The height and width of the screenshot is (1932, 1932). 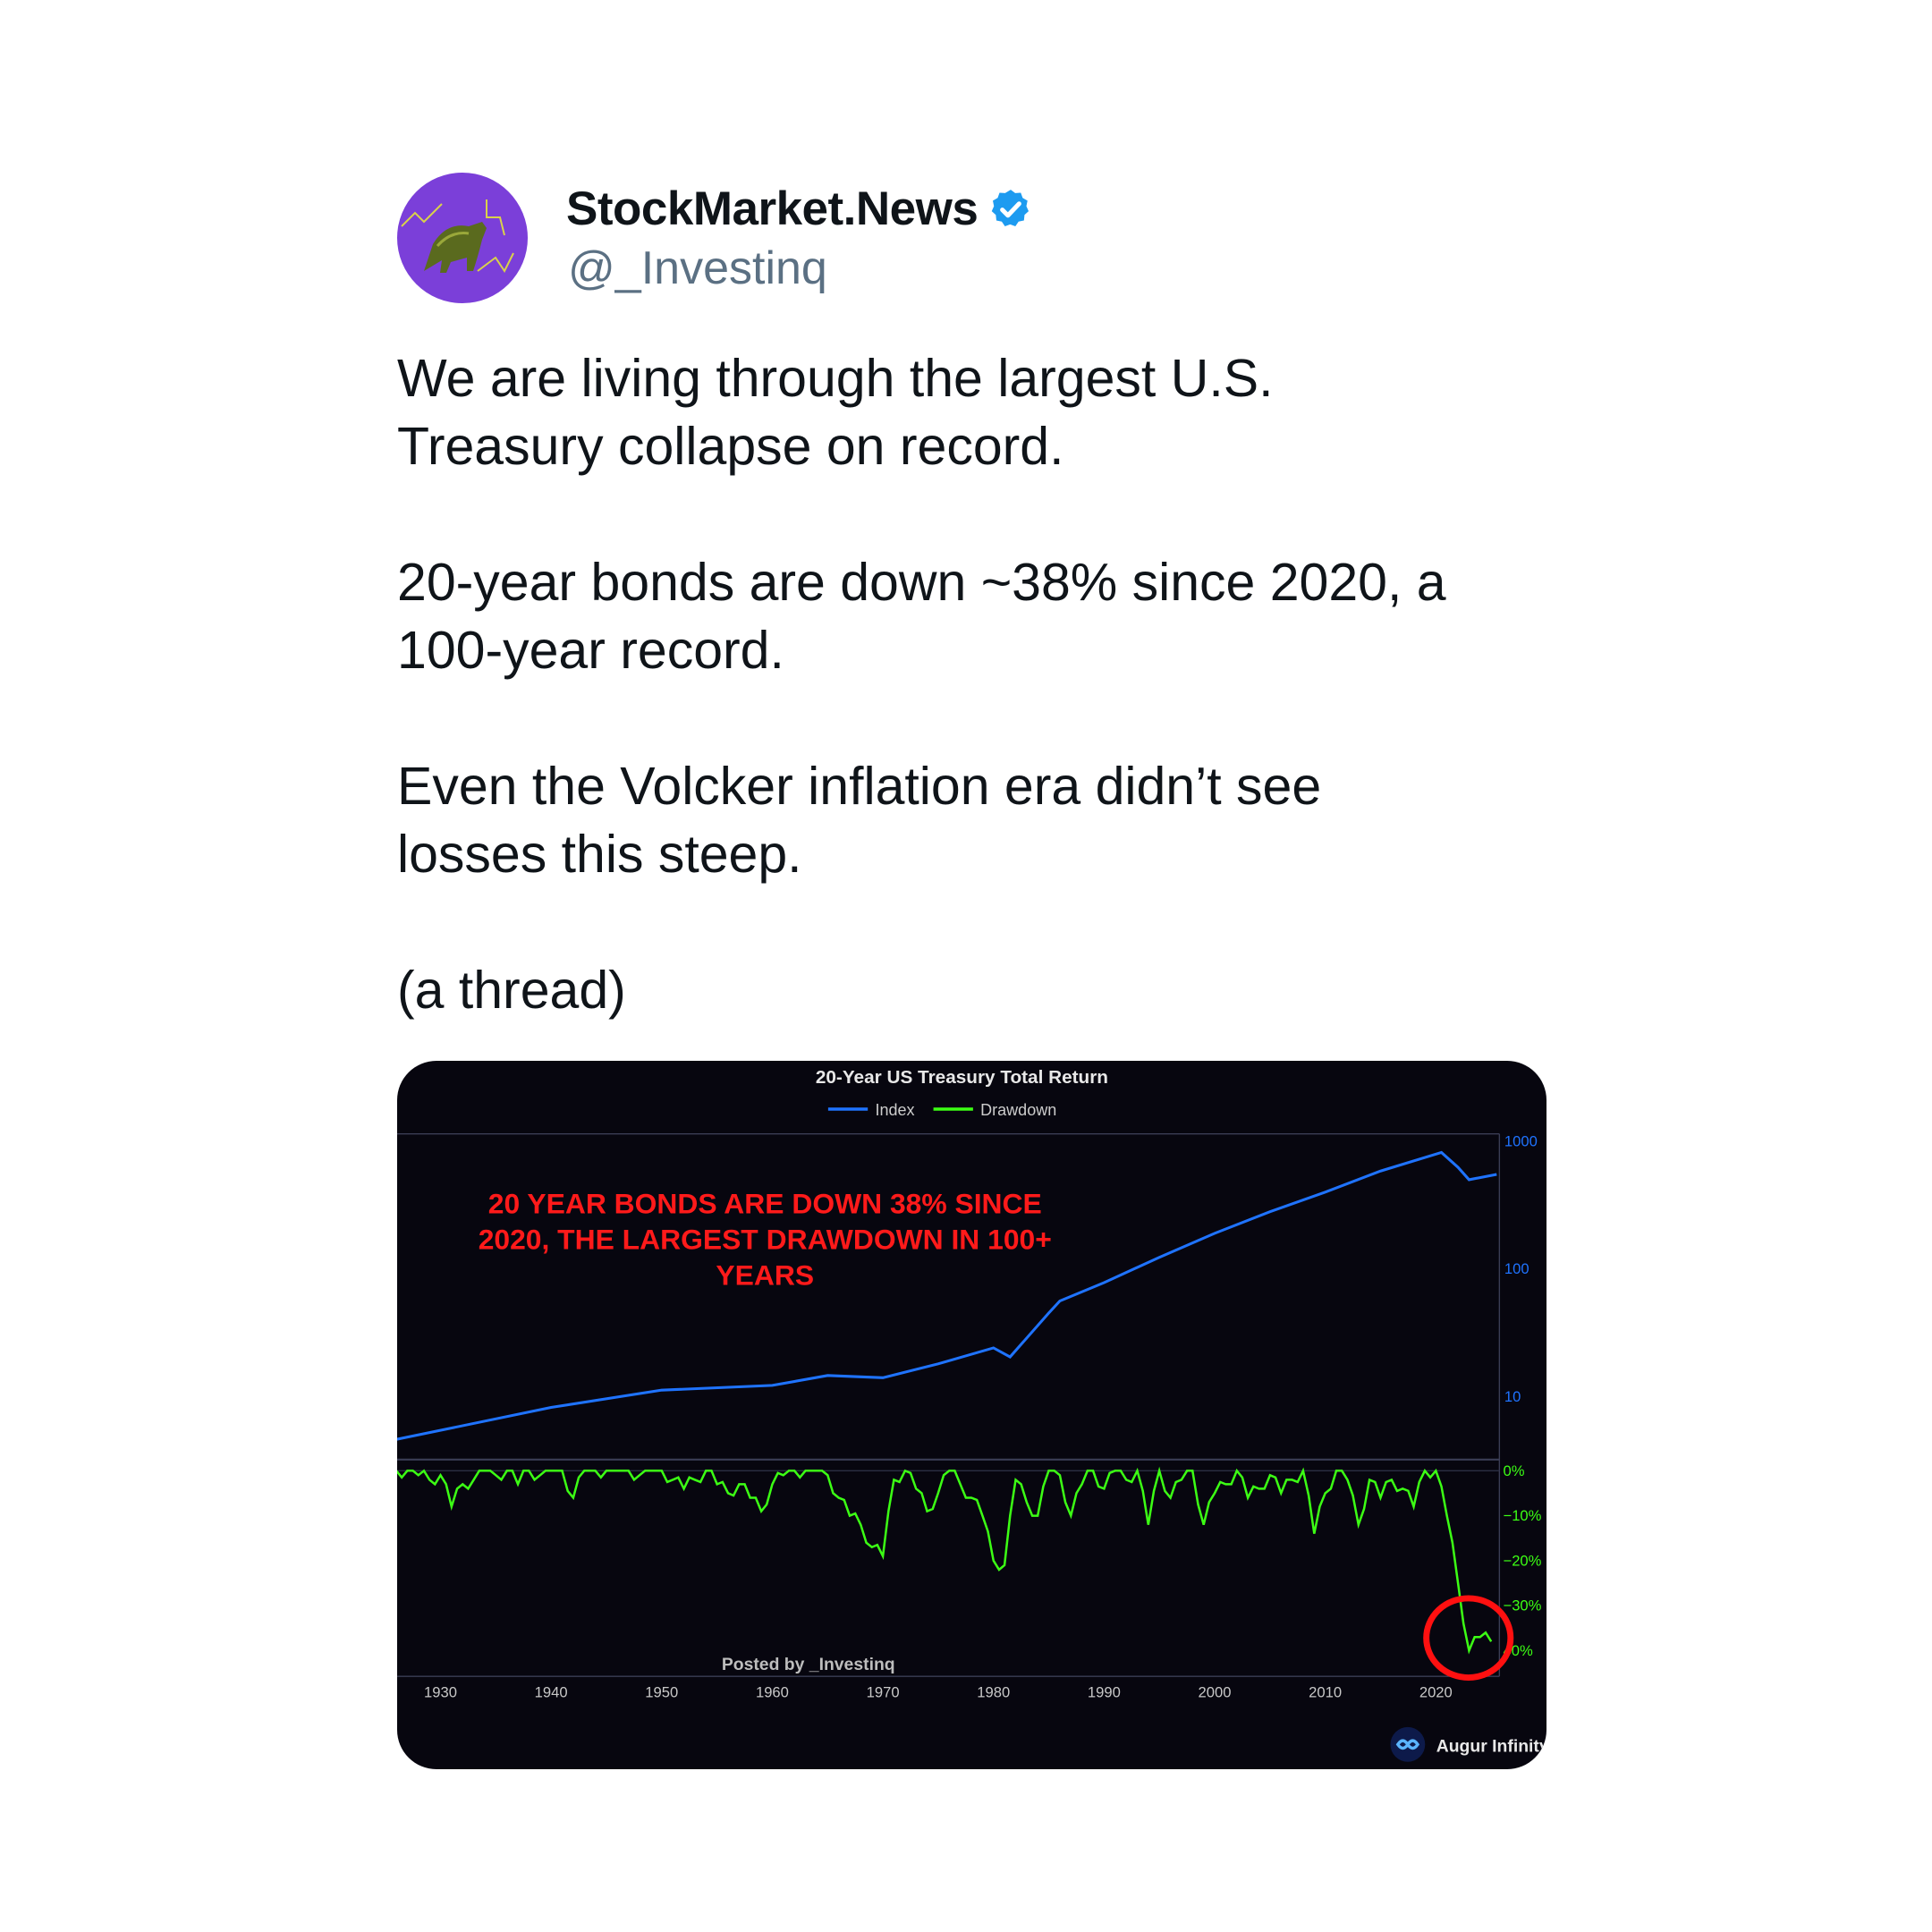 I want to click on index-y-tick-label: 100, so click(x=1517, y=1268).